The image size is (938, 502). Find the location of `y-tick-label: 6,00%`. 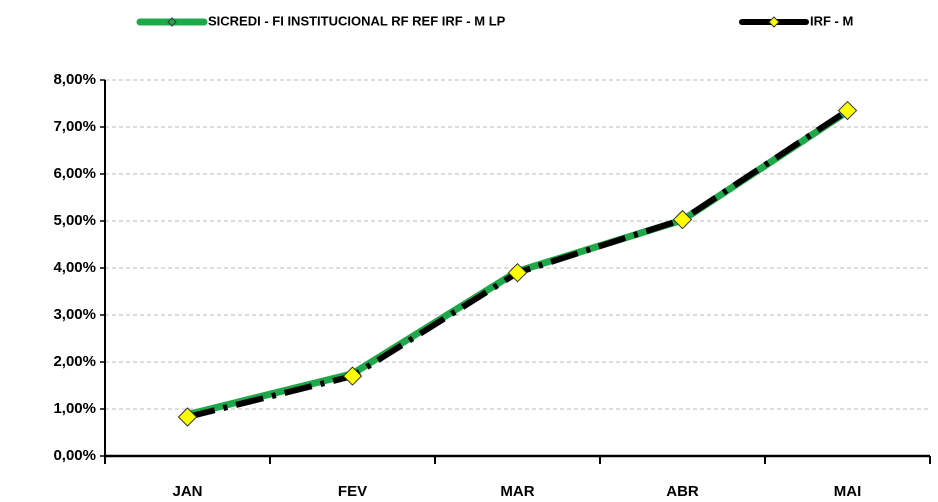

y-tick-label: 6,00% is located at coordinates (74, 173).